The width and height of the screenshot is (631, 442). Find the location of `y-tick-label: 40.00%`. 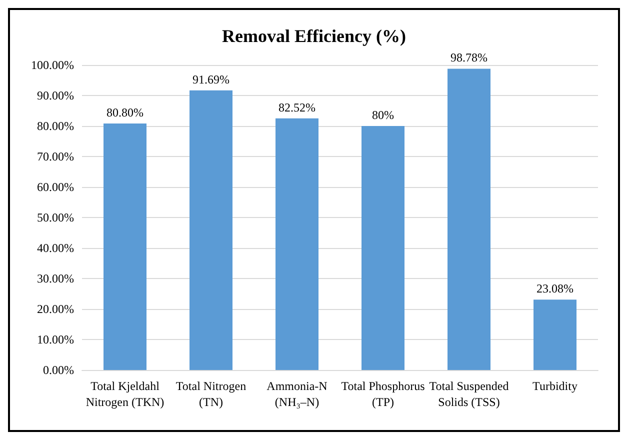

y-tick-label: 40.00% is located at coordinates (55, 248).